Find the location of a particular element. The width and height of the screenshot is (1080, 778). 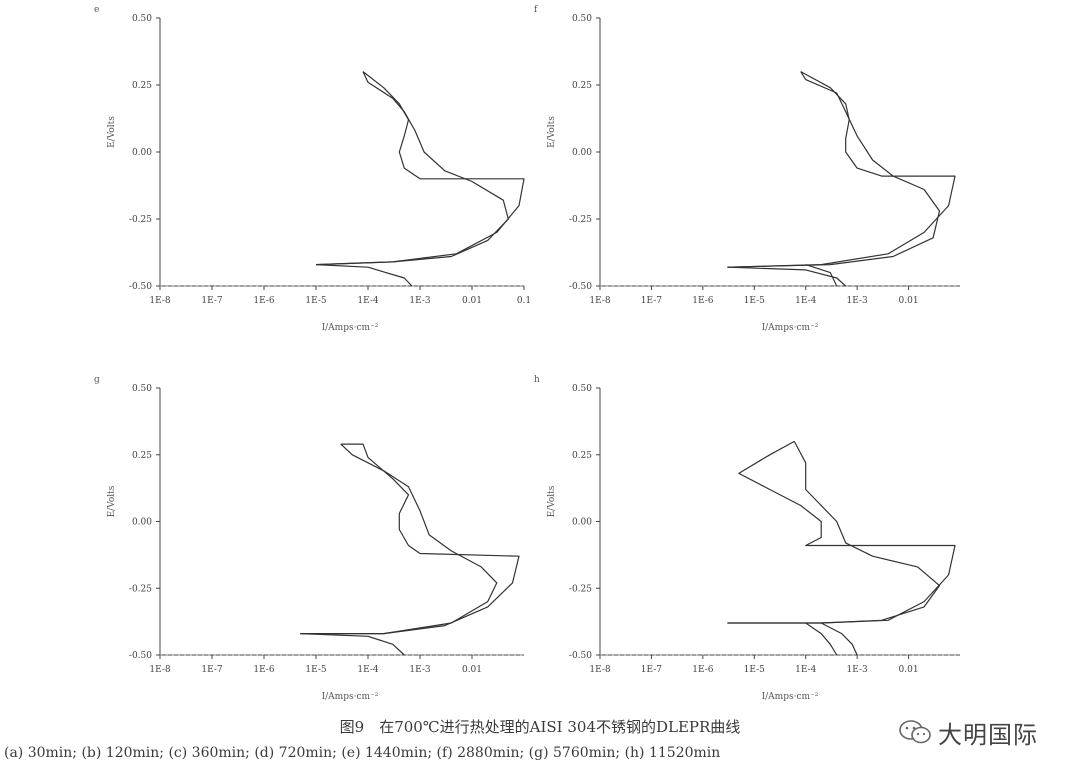

x-tick-label: 0.1 is located at coordinates (524, 301).